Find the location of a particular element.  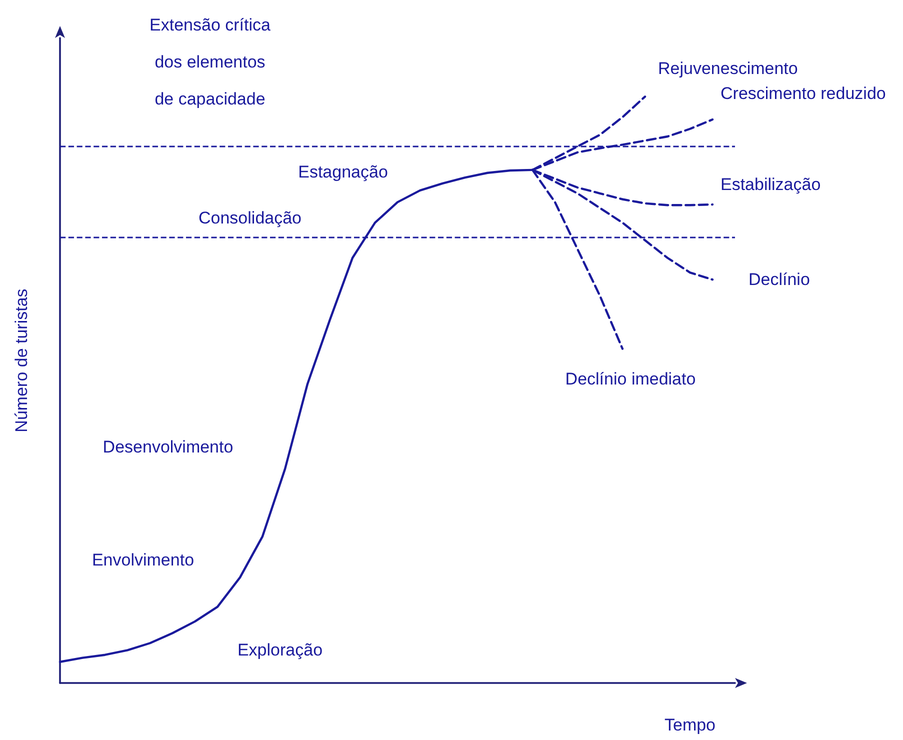

series-label: Rejuvenescimento is located at coordinates (728, 68).